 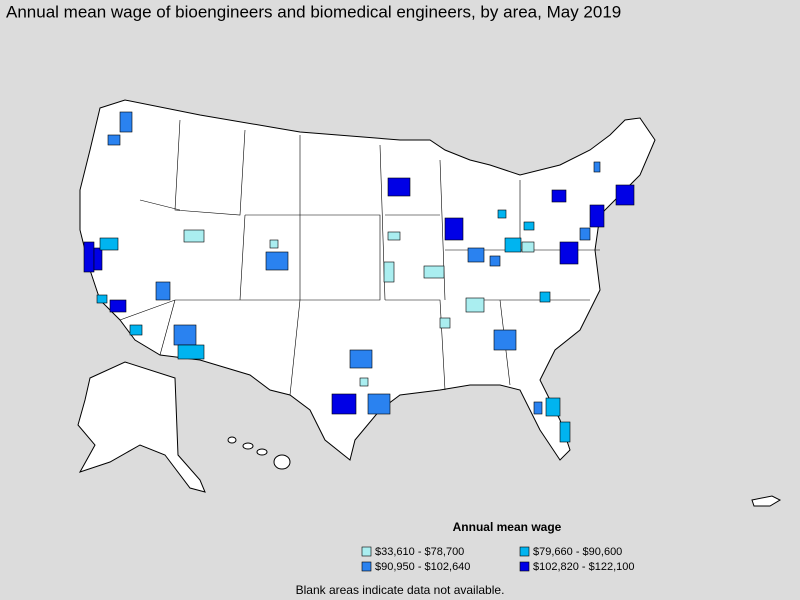 I want to click on legend-label: $33,610 - $78,700, so click(x=419, y=552).